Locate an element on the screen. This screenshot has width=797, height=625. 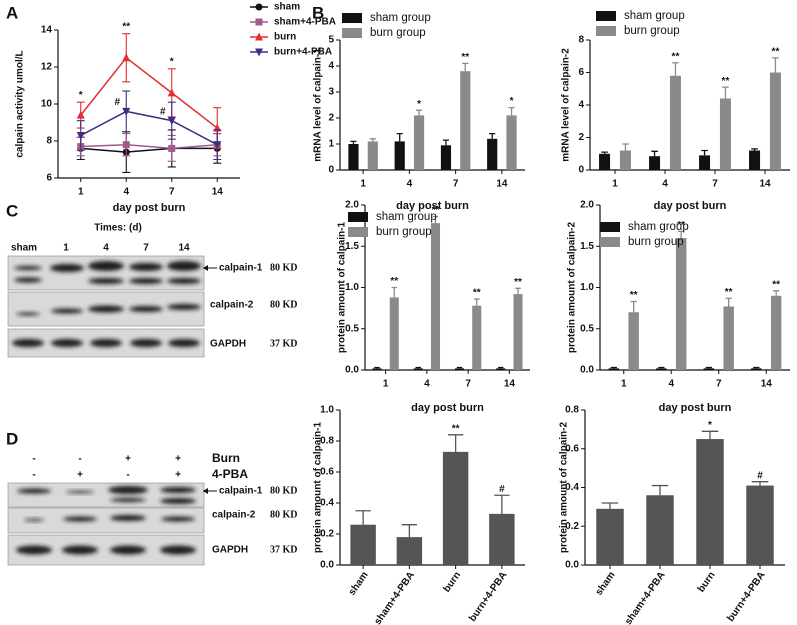
y-tick-label: 2.0 is located at coordinates (352, 205).